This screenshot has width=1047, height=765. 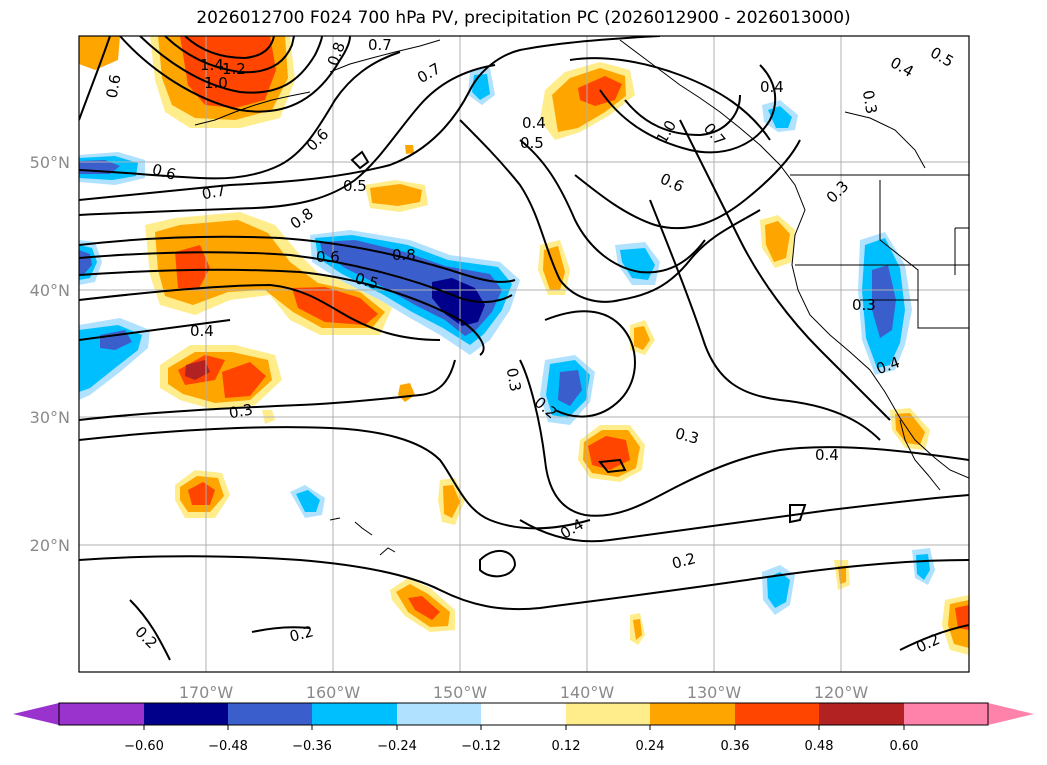 I want to click on colorbar-tick-label: −0.36, so click(x=312, y=746).